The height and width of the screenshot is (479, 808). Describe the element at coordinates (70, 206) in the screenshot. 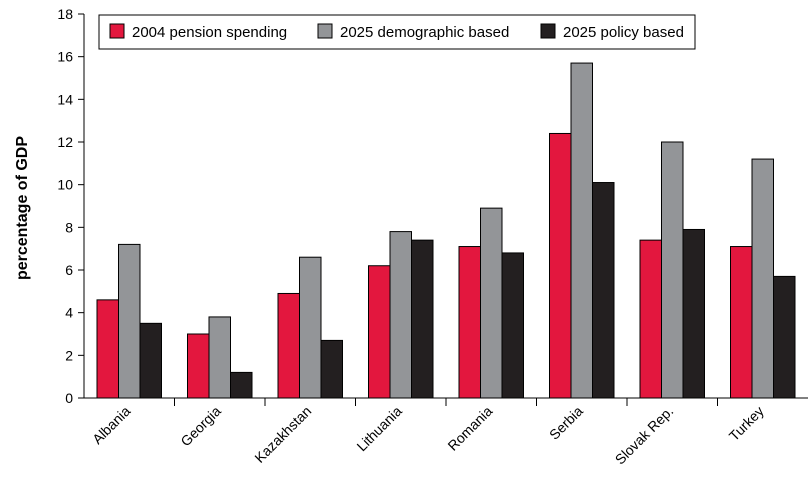

I see `y-axis-ticks: 0 2 4 6 8 10 12 14 16 18` at that location.